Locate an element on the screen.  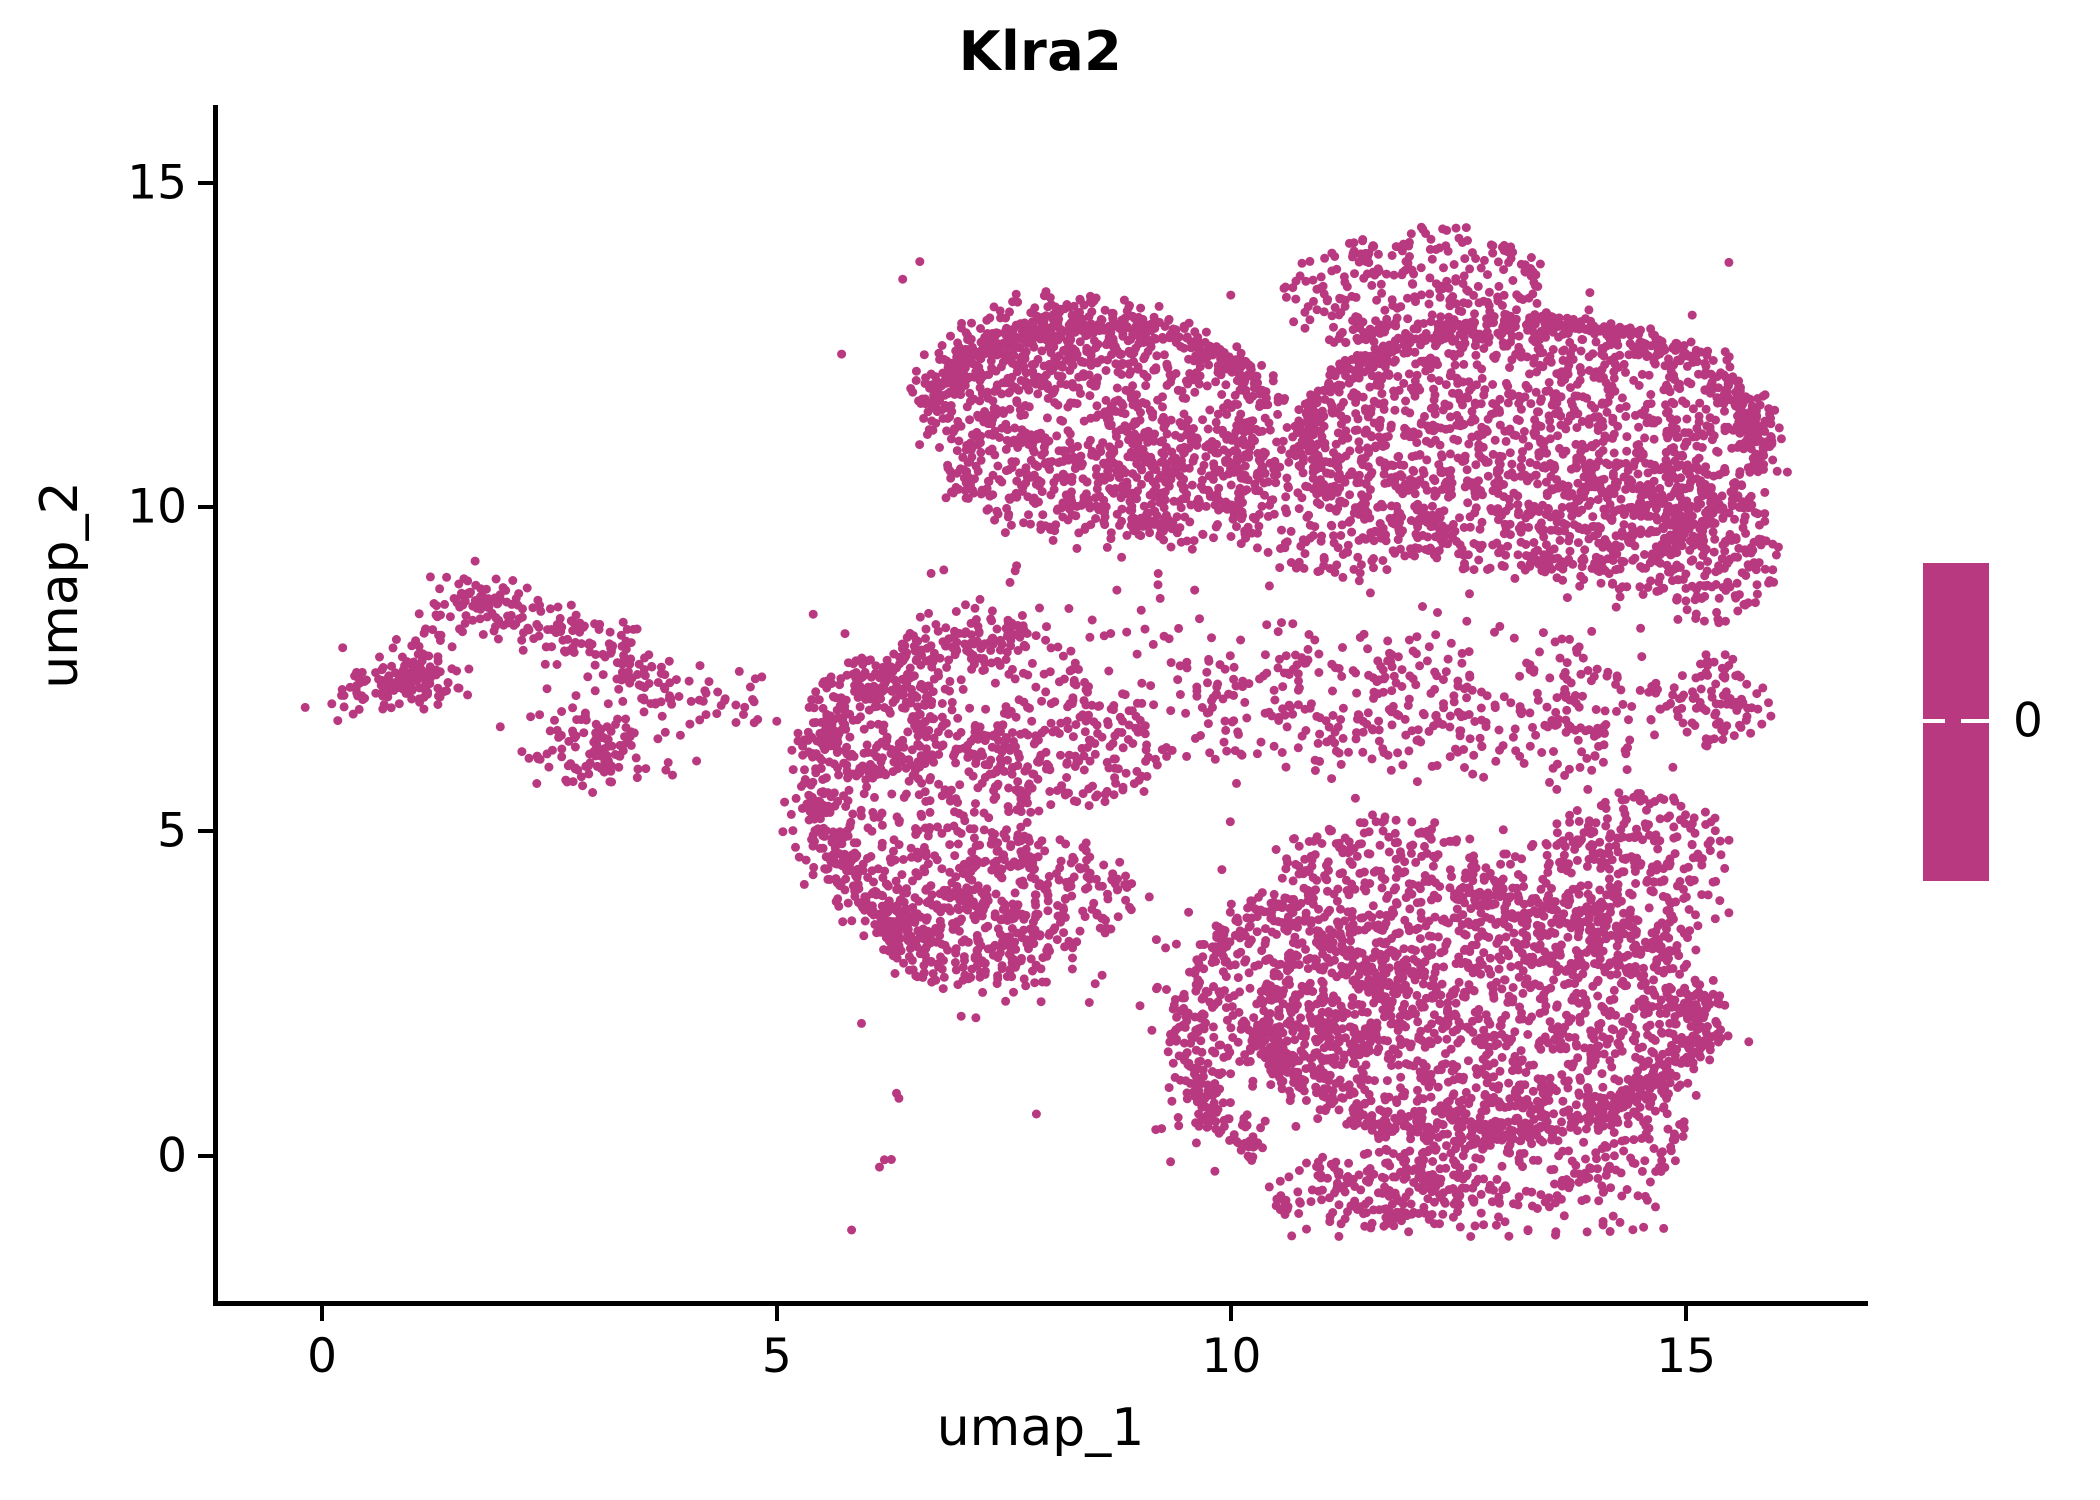
y-tick-label: 5 is located at coordinates (172, 831).